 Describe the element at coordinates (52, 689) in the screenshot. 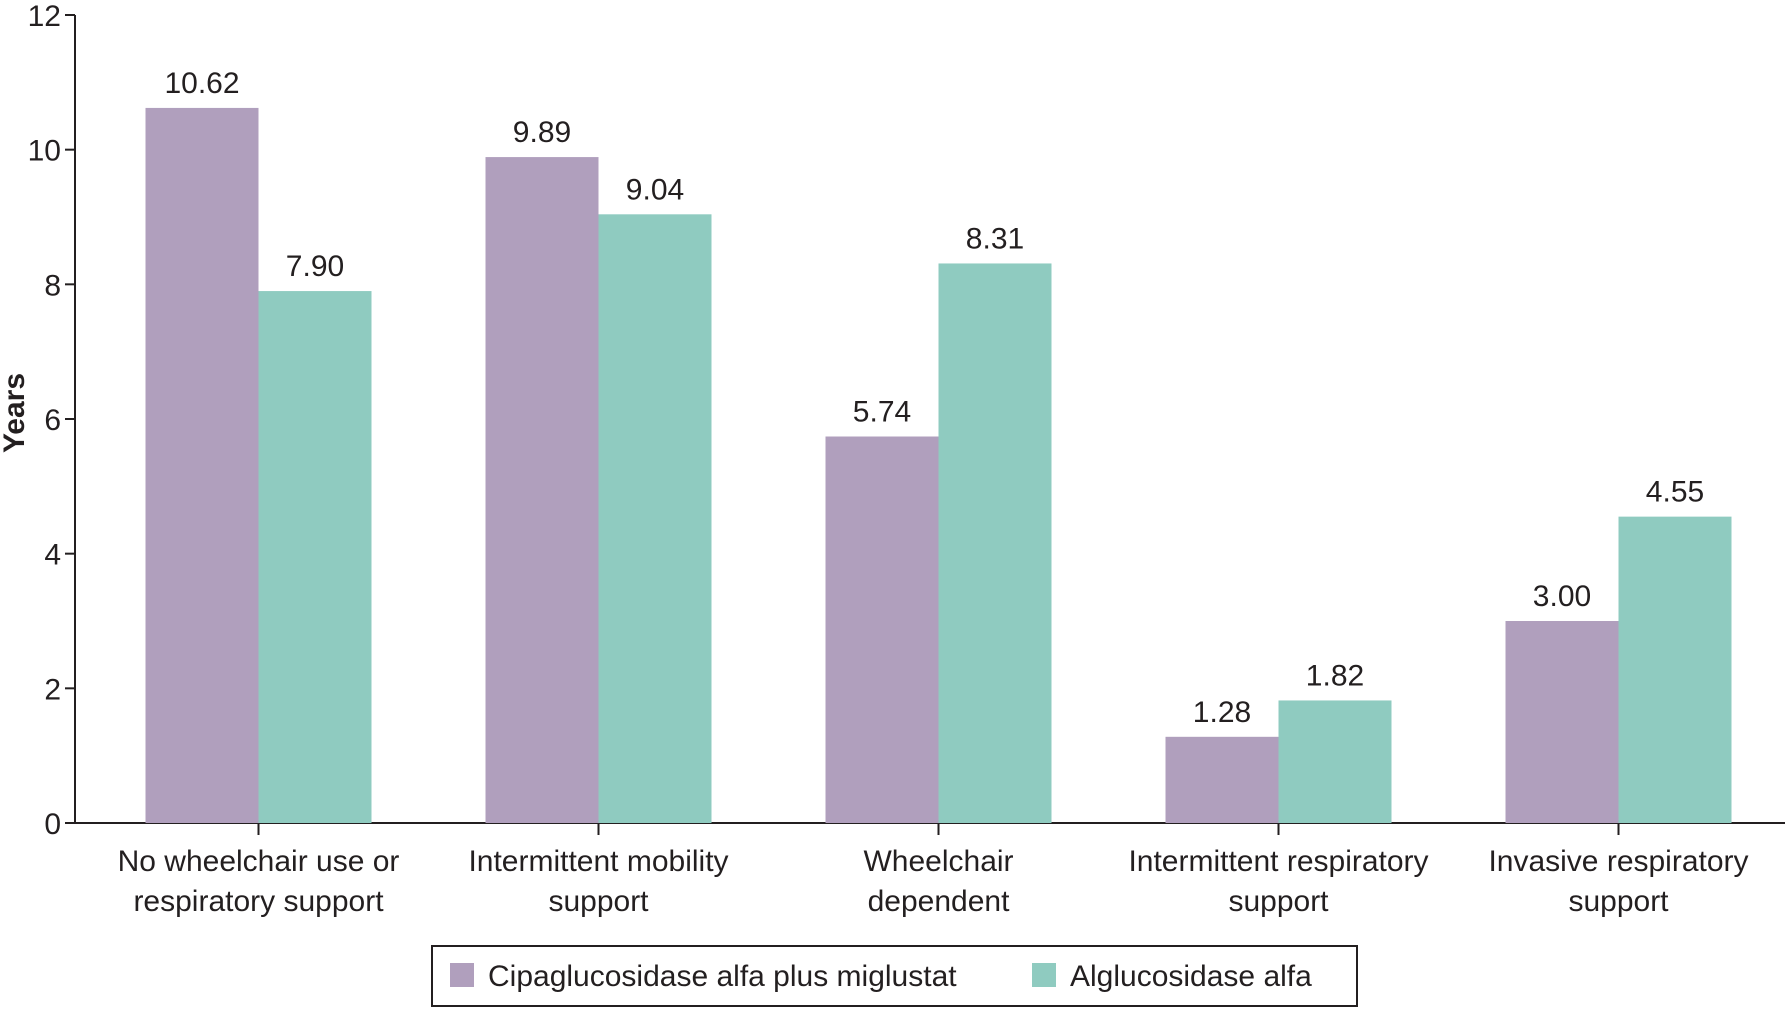

I see `y-tick-label: 2` at that location.